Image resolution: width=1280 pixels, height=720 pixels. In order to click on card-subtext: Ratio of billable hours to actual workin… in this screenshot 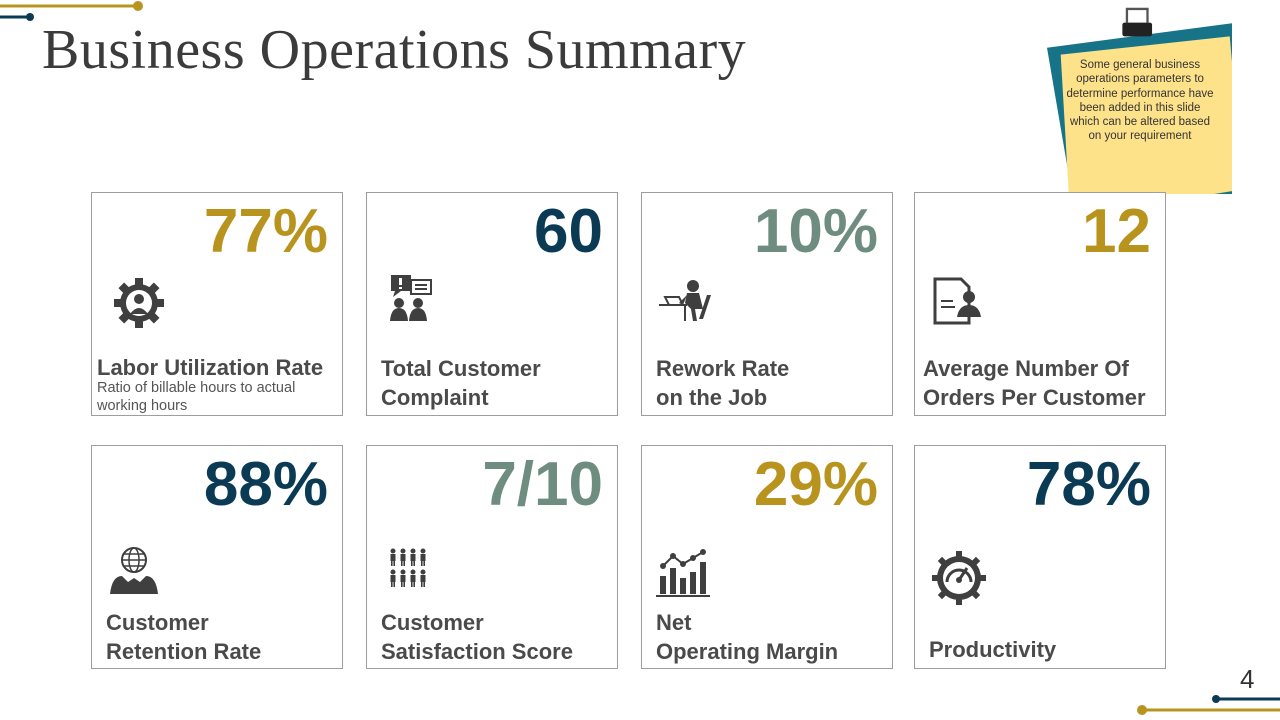, I will do `click(196, 397)`.